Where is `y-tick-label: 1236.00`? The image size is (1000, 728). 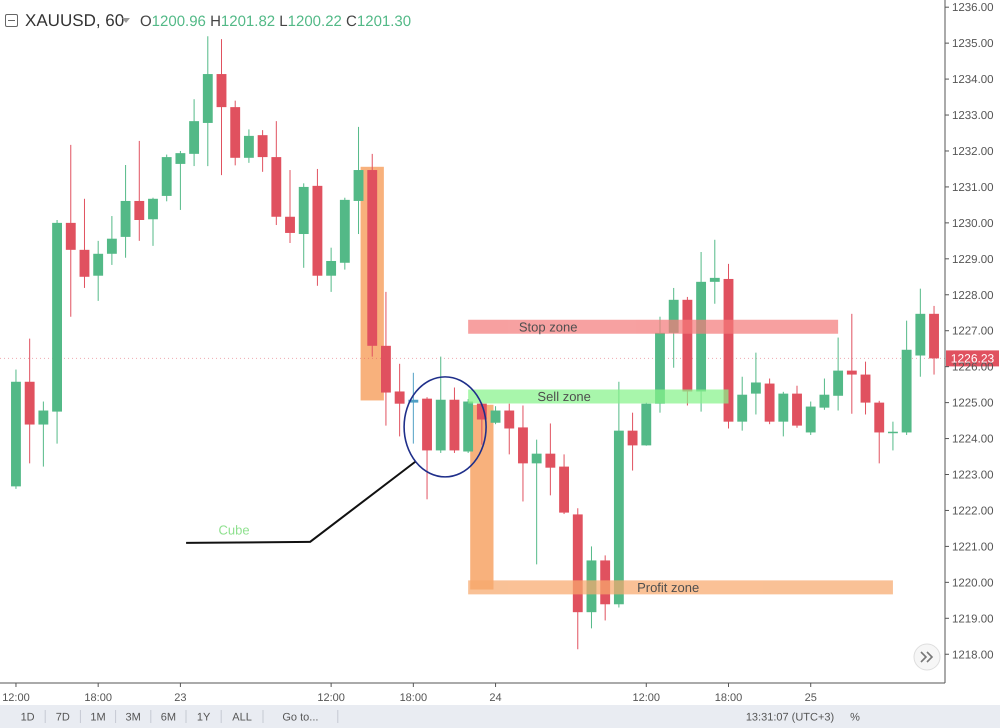 y-tick-label: 1236.00 is located at coordinates (973, 8).